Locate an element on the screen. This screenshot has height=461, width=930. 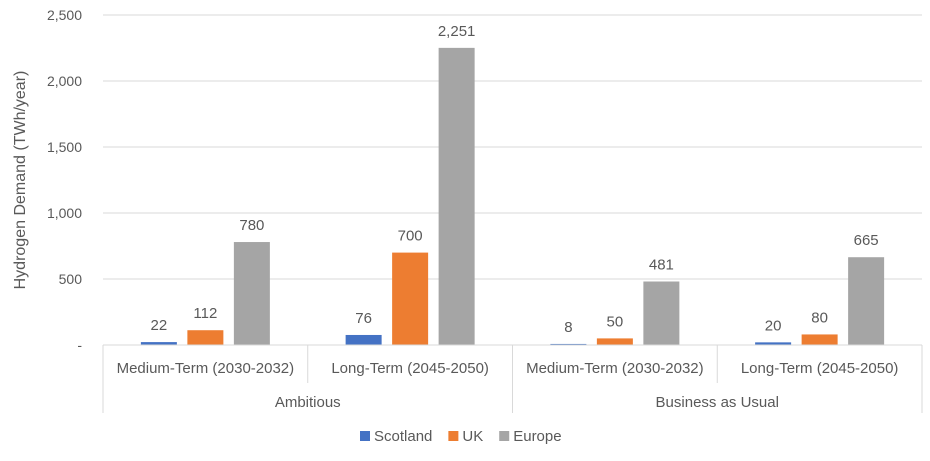
legend-label: UK is located at coordinates (472, 436).